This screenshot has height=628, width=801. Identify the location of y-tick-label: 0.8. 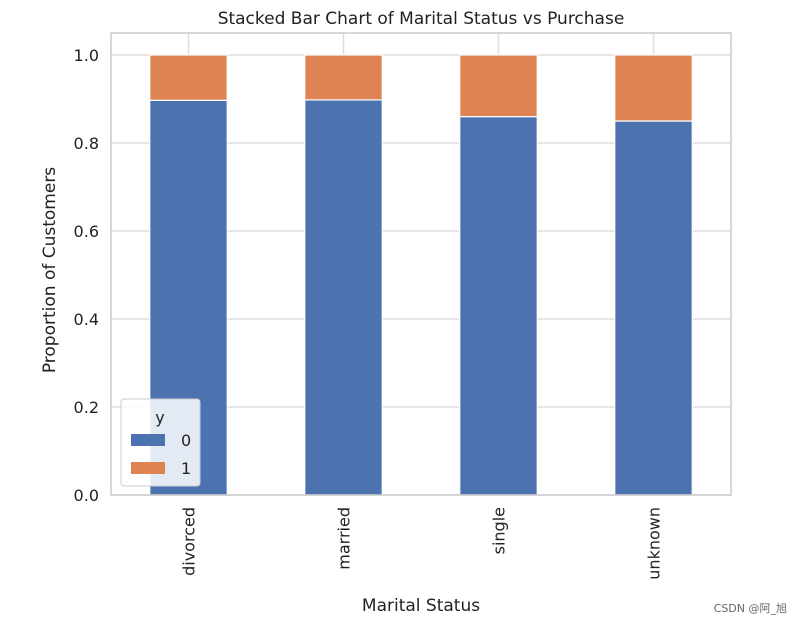
(86, 143).